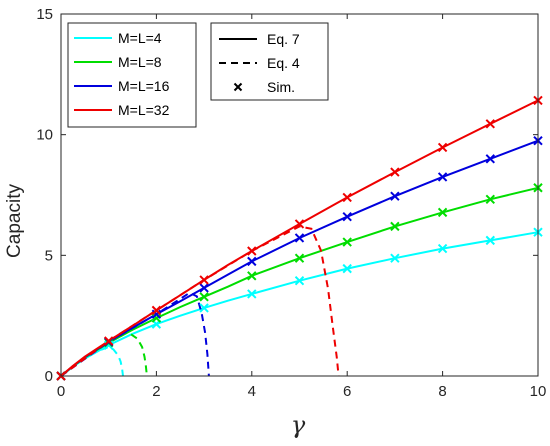 Image resolution: width=550 pixels, height=446 pixels. I want to click on legend-style-label: Eq. 4, so click(283, 63).